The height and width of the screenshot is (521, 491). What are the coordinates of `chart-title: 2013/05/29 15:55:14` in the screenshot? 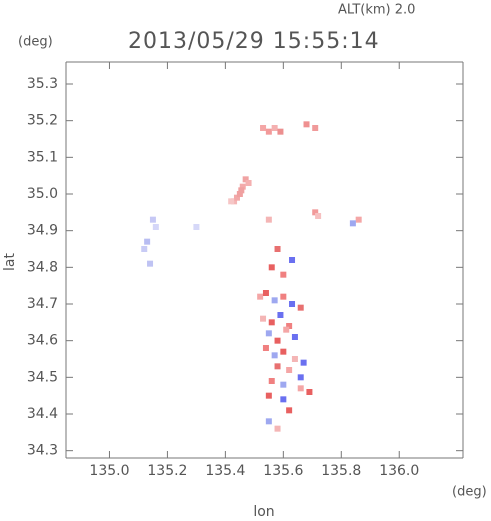 It's located at (254, 41).